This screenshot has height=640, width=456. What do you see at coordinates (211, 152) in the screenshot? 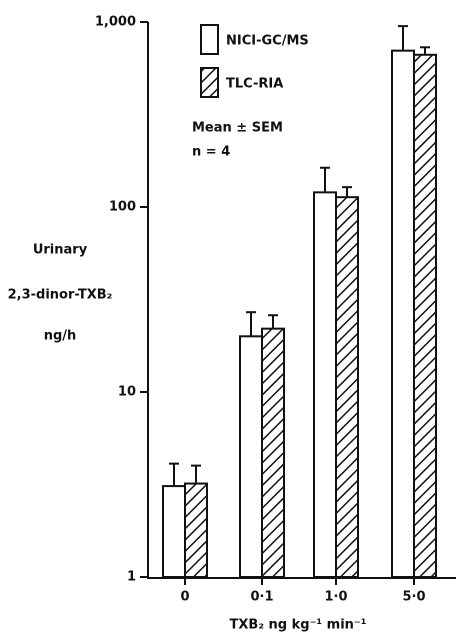
I see `annotation: n = 4` at bounding box center [211, 152].